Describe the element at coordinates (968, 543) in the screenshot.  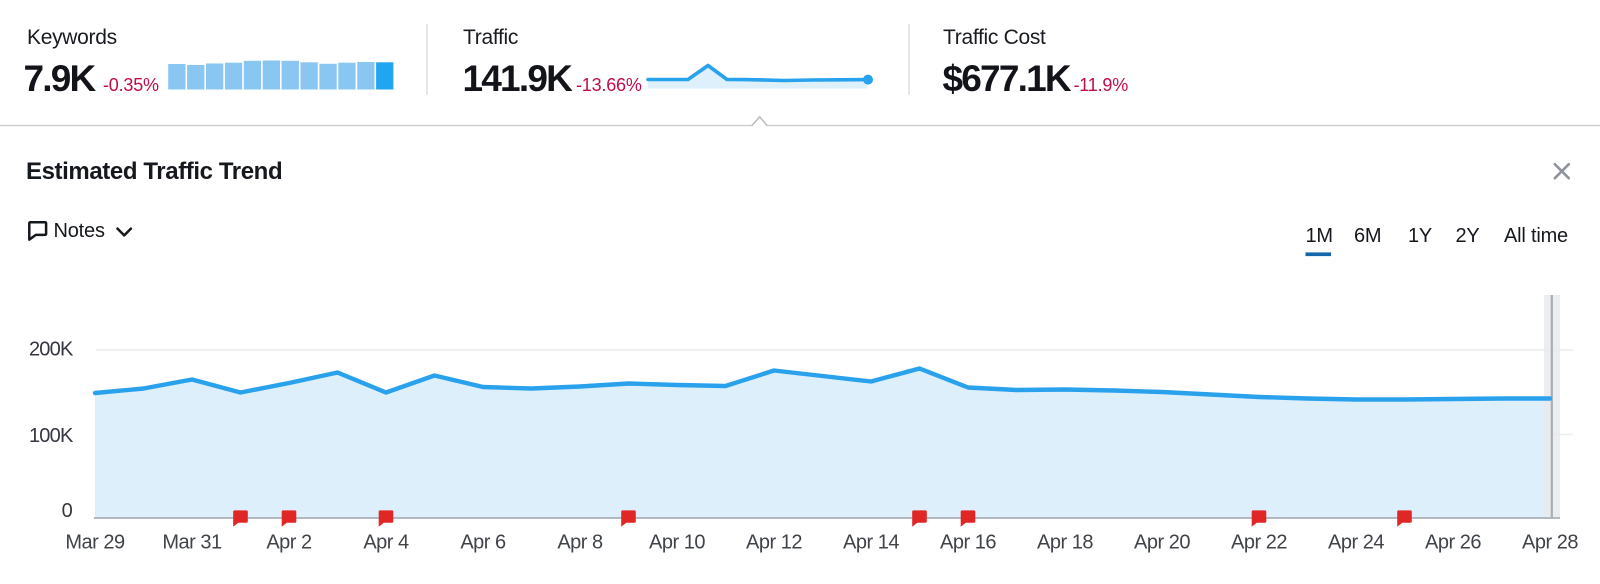
I see `svg-text: Apr 16` at that location.